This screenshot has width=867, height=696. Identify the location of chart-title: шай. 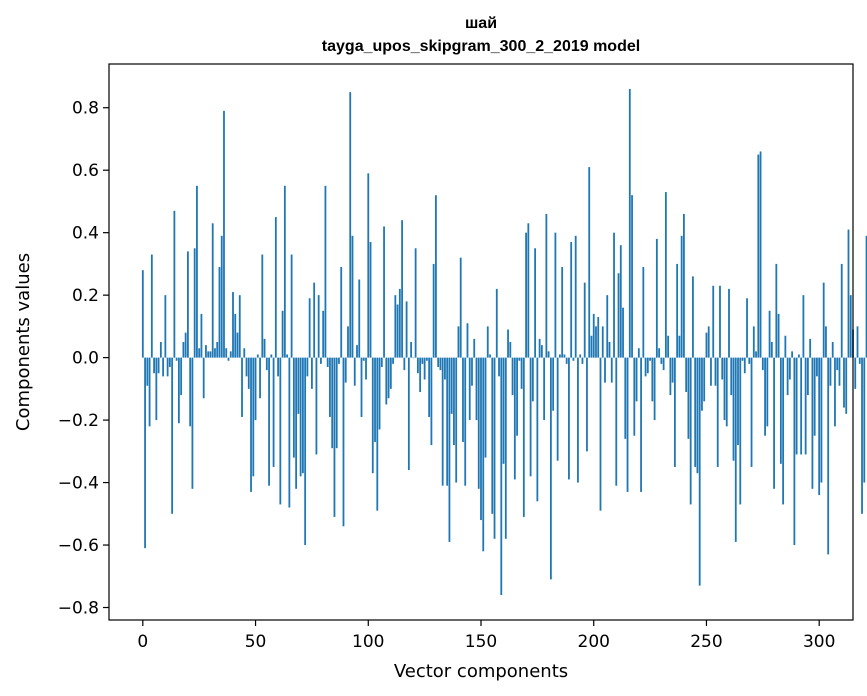
(481, 23).